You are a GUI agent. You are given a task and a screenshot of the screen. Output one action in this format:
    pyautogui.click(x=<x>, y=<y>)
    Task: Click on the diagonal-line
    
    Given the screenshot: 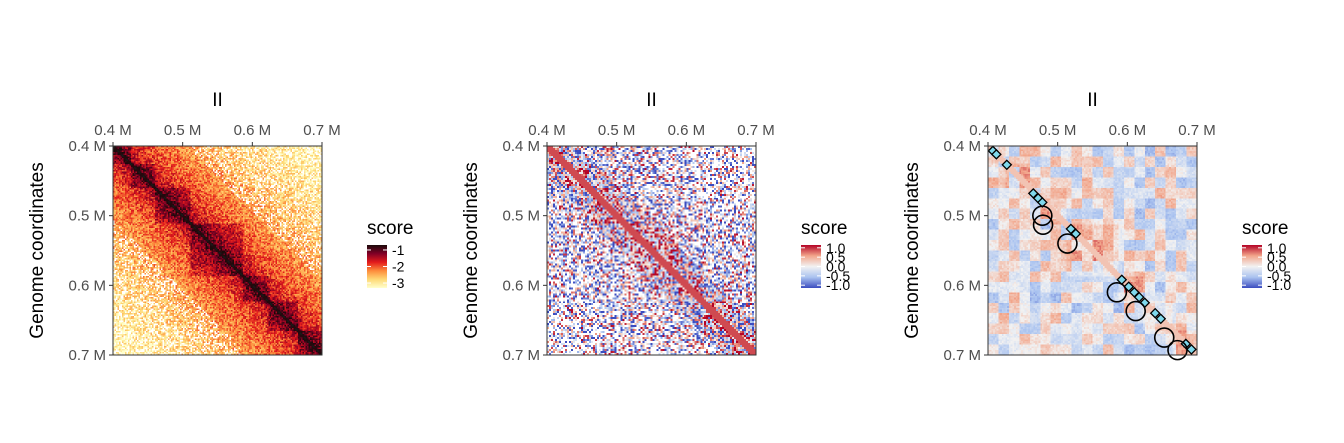 What is the action you would take?
    pyautogui.click(x=217, y=250)
    